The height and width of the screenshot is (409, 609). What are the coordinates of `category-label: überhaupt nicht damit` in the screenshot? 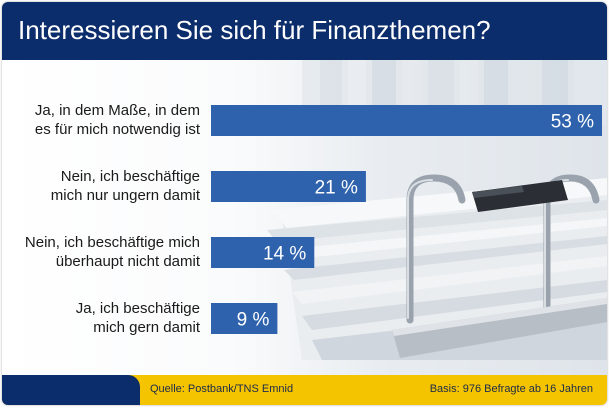 It's located at (128, 261).